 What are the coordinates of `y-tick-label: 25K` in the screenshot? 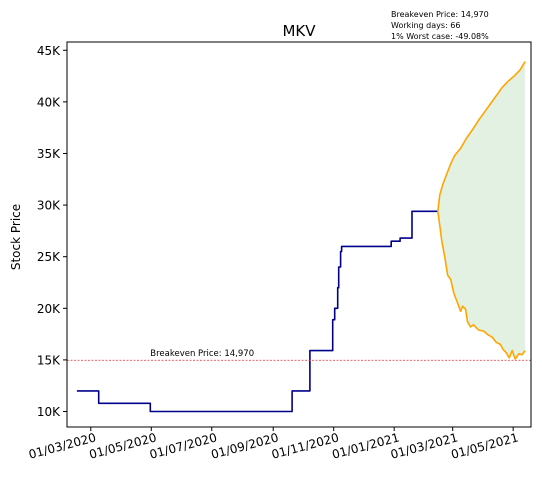 It's located at (49, 257).